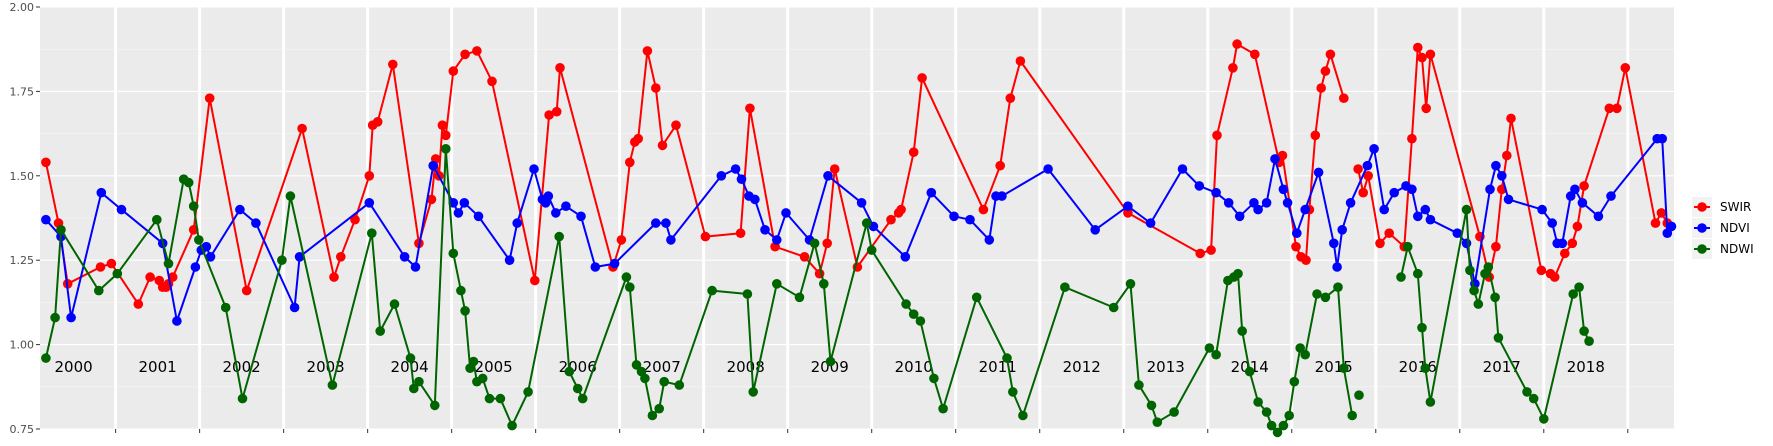 The height and width of the screenshot is (446, 1773). Describe the element at coordinates (1502, 367) in the screenshot. I see `year-label: 2017` at that location.